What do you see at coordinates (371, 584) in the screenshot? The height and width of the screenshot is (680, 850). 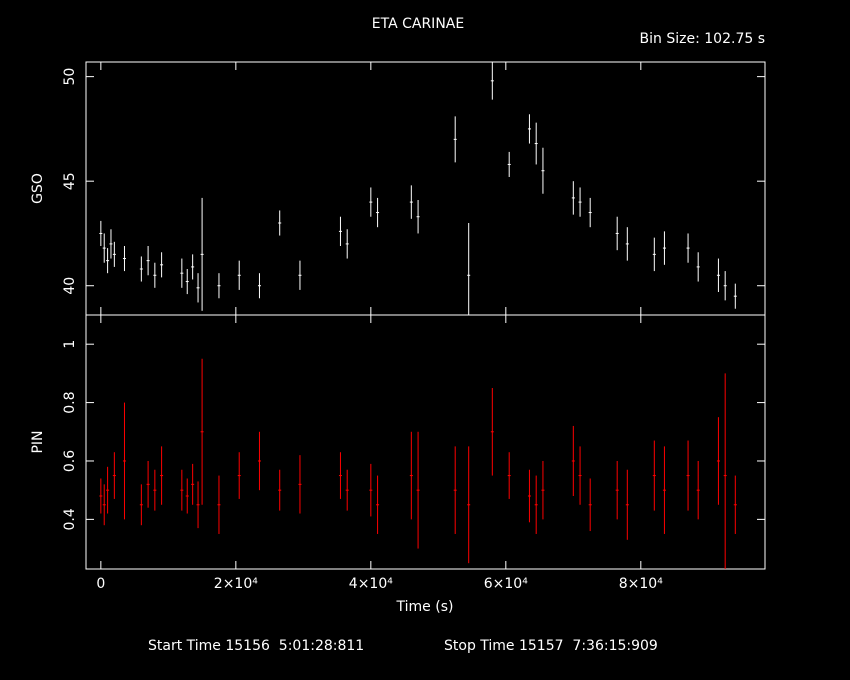 I see `x-tick-label: 4×10⁴` at bounding box center [371, 584].